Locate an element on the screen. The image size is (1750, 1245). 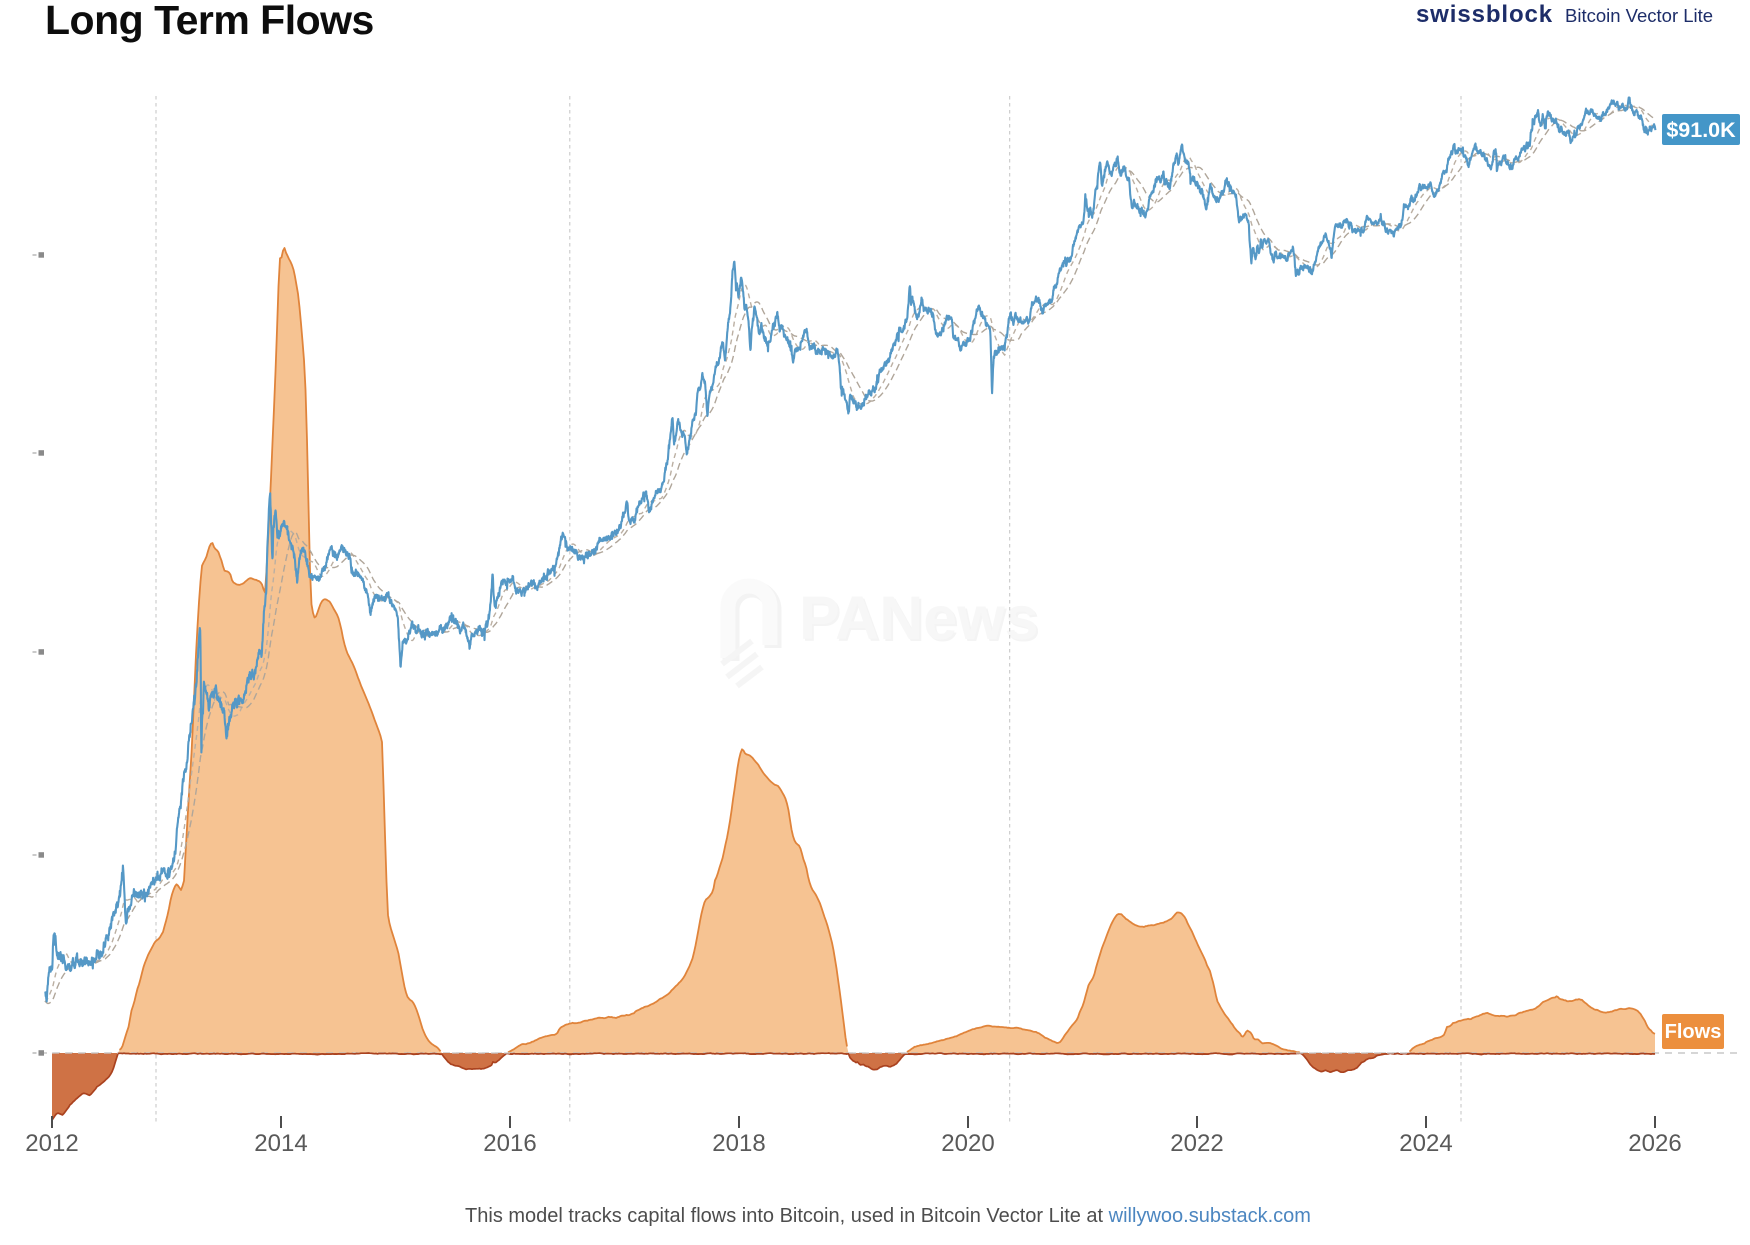
svg-text: 2020 is located at coordinates (967, 1143).